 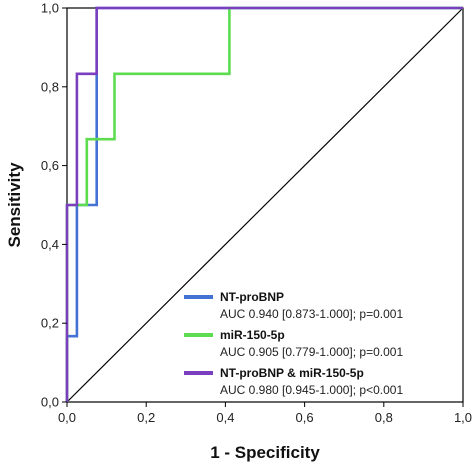 I want to click on y-tick-label: 0,4, so click(x=50, y=244).